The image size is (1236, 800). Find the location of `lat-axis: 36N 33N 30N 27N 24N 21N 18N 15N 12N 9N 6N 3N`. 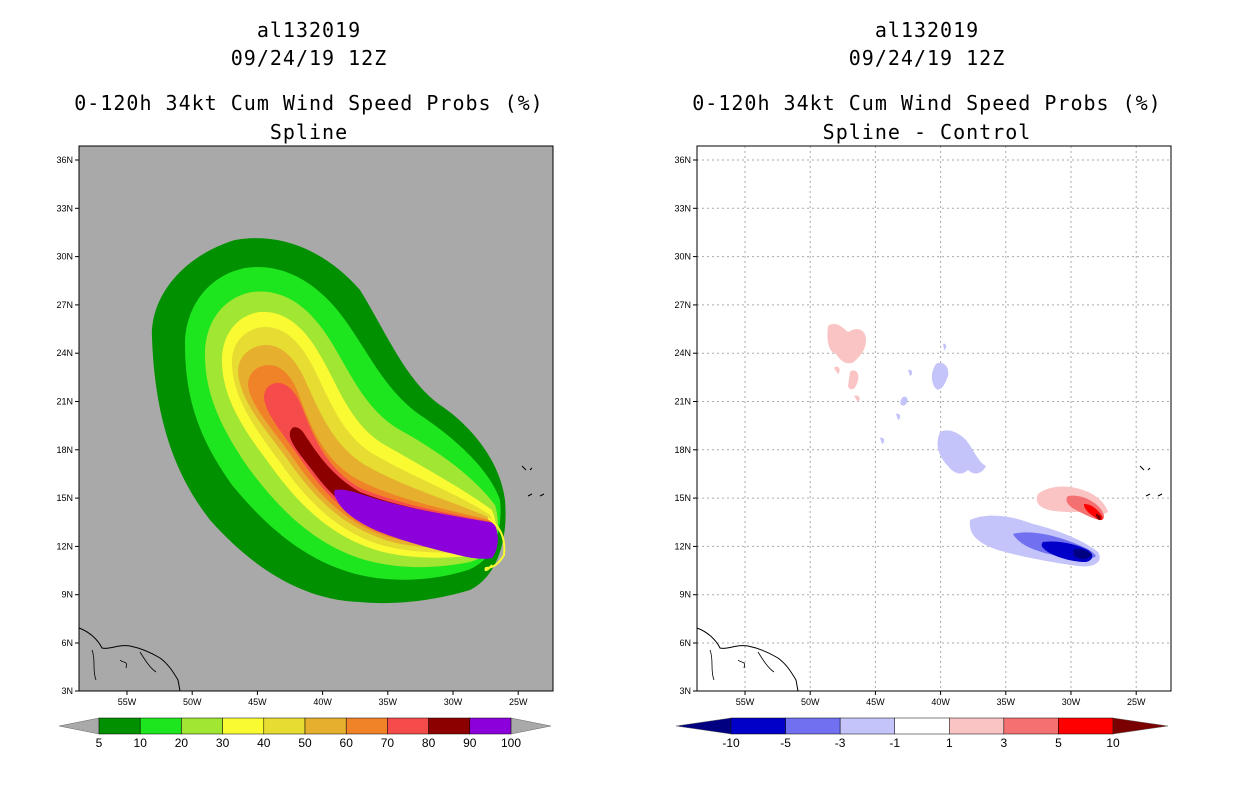

lat-axis: 36N 33N 30N 27N 24N 21N 18N 15N 12N 9N 6N 3N is located at coordinates (67, 425).